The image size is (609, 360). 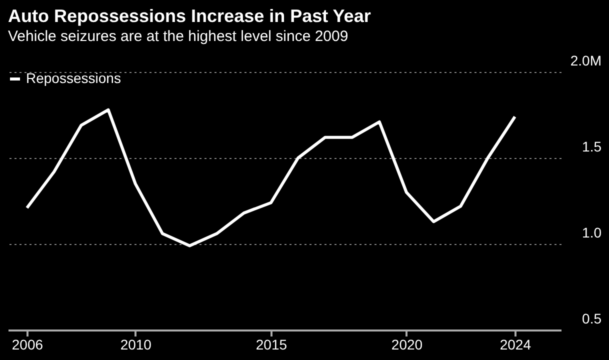 What do you see at coordinates (136, 344) in the screenshot?
I see `x-tick-label: 2010` at bounding box center [136, 344].